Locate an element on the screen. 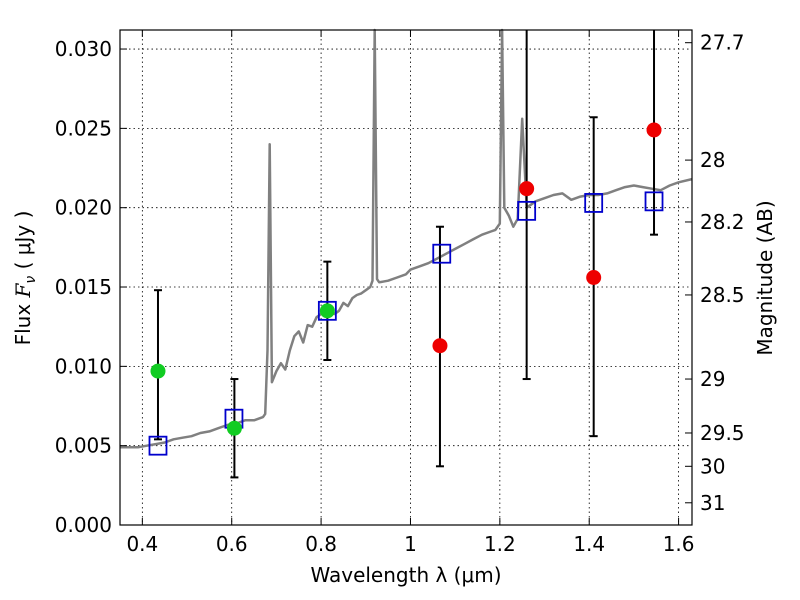  x-tick-label: 1.2 is located at coordinates (500, 544).